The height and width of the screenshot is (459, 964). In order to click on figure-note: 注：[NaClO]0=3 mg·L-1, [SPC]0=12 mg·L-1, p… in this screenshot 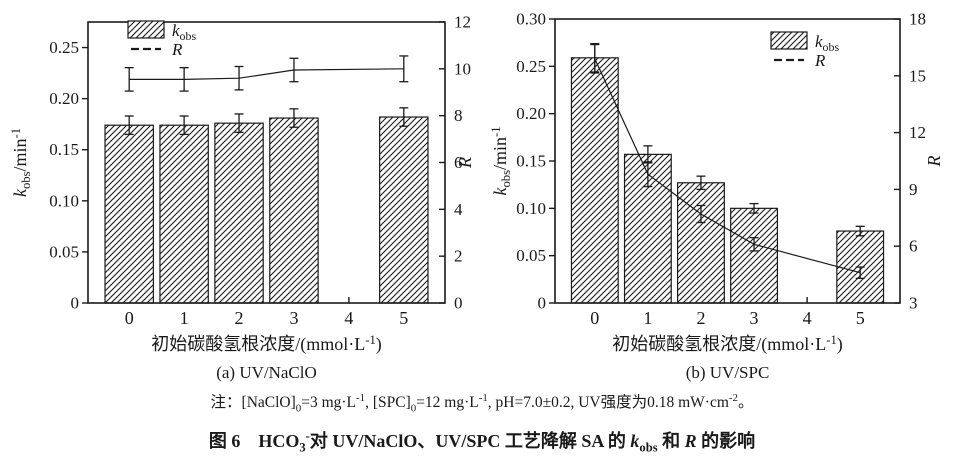, I will do `click(482, 403)`.